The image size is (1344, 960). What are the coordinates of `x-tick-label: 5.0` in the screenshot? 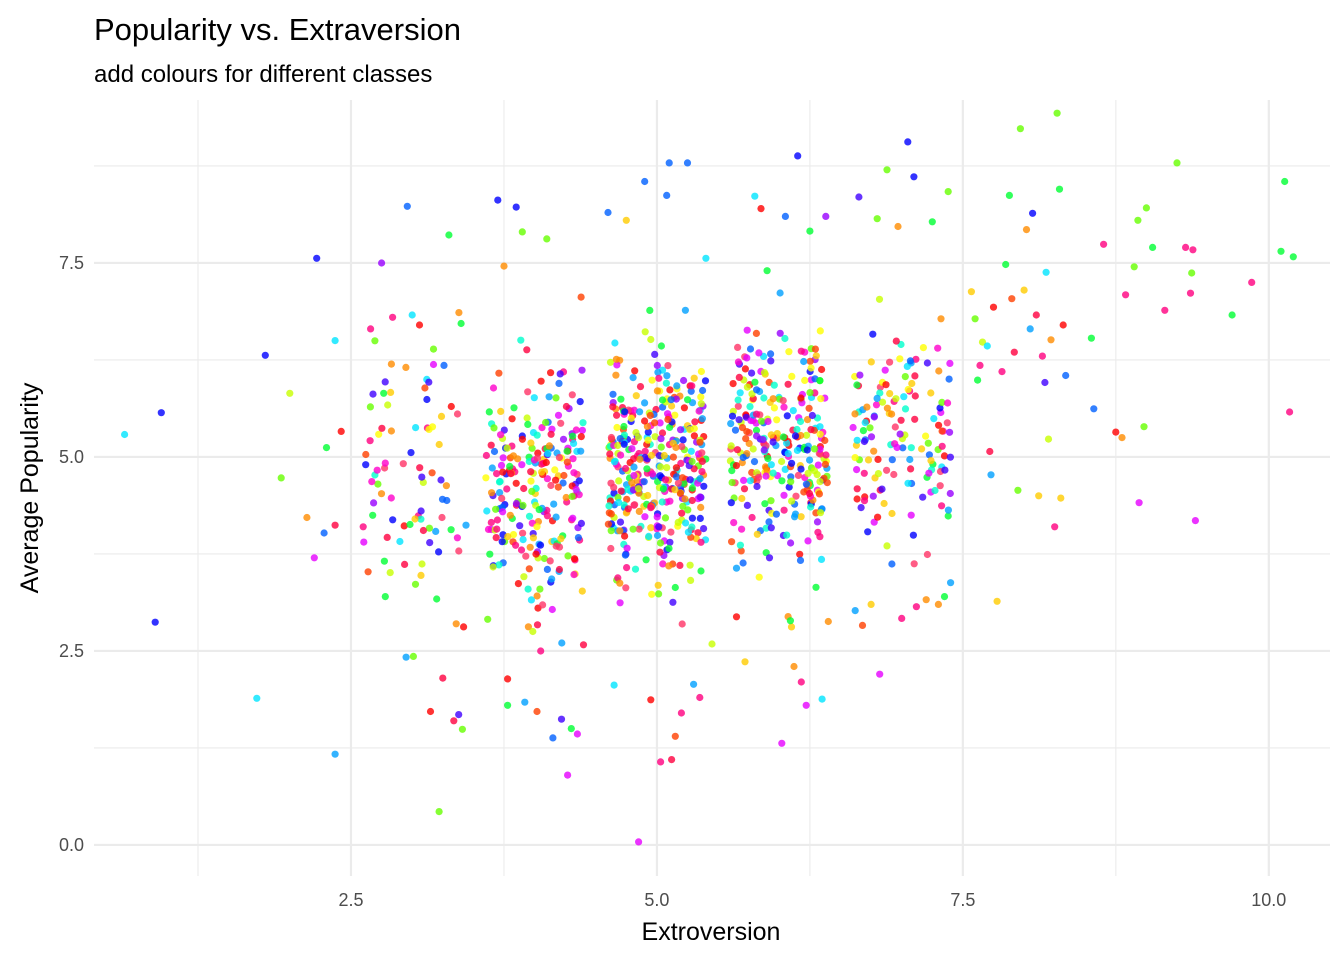 It's located at (656, 900).